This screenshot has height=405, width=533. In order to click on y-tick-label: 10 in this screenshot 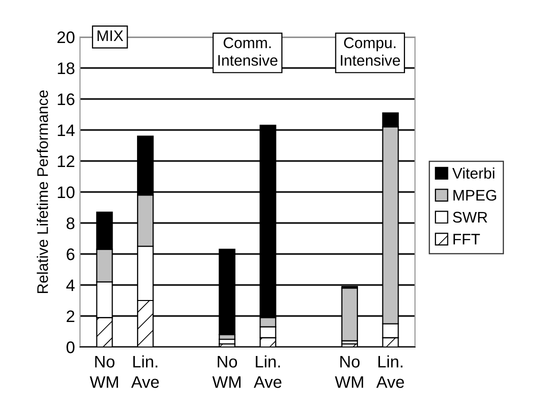, I will do `click(66, 192)`.